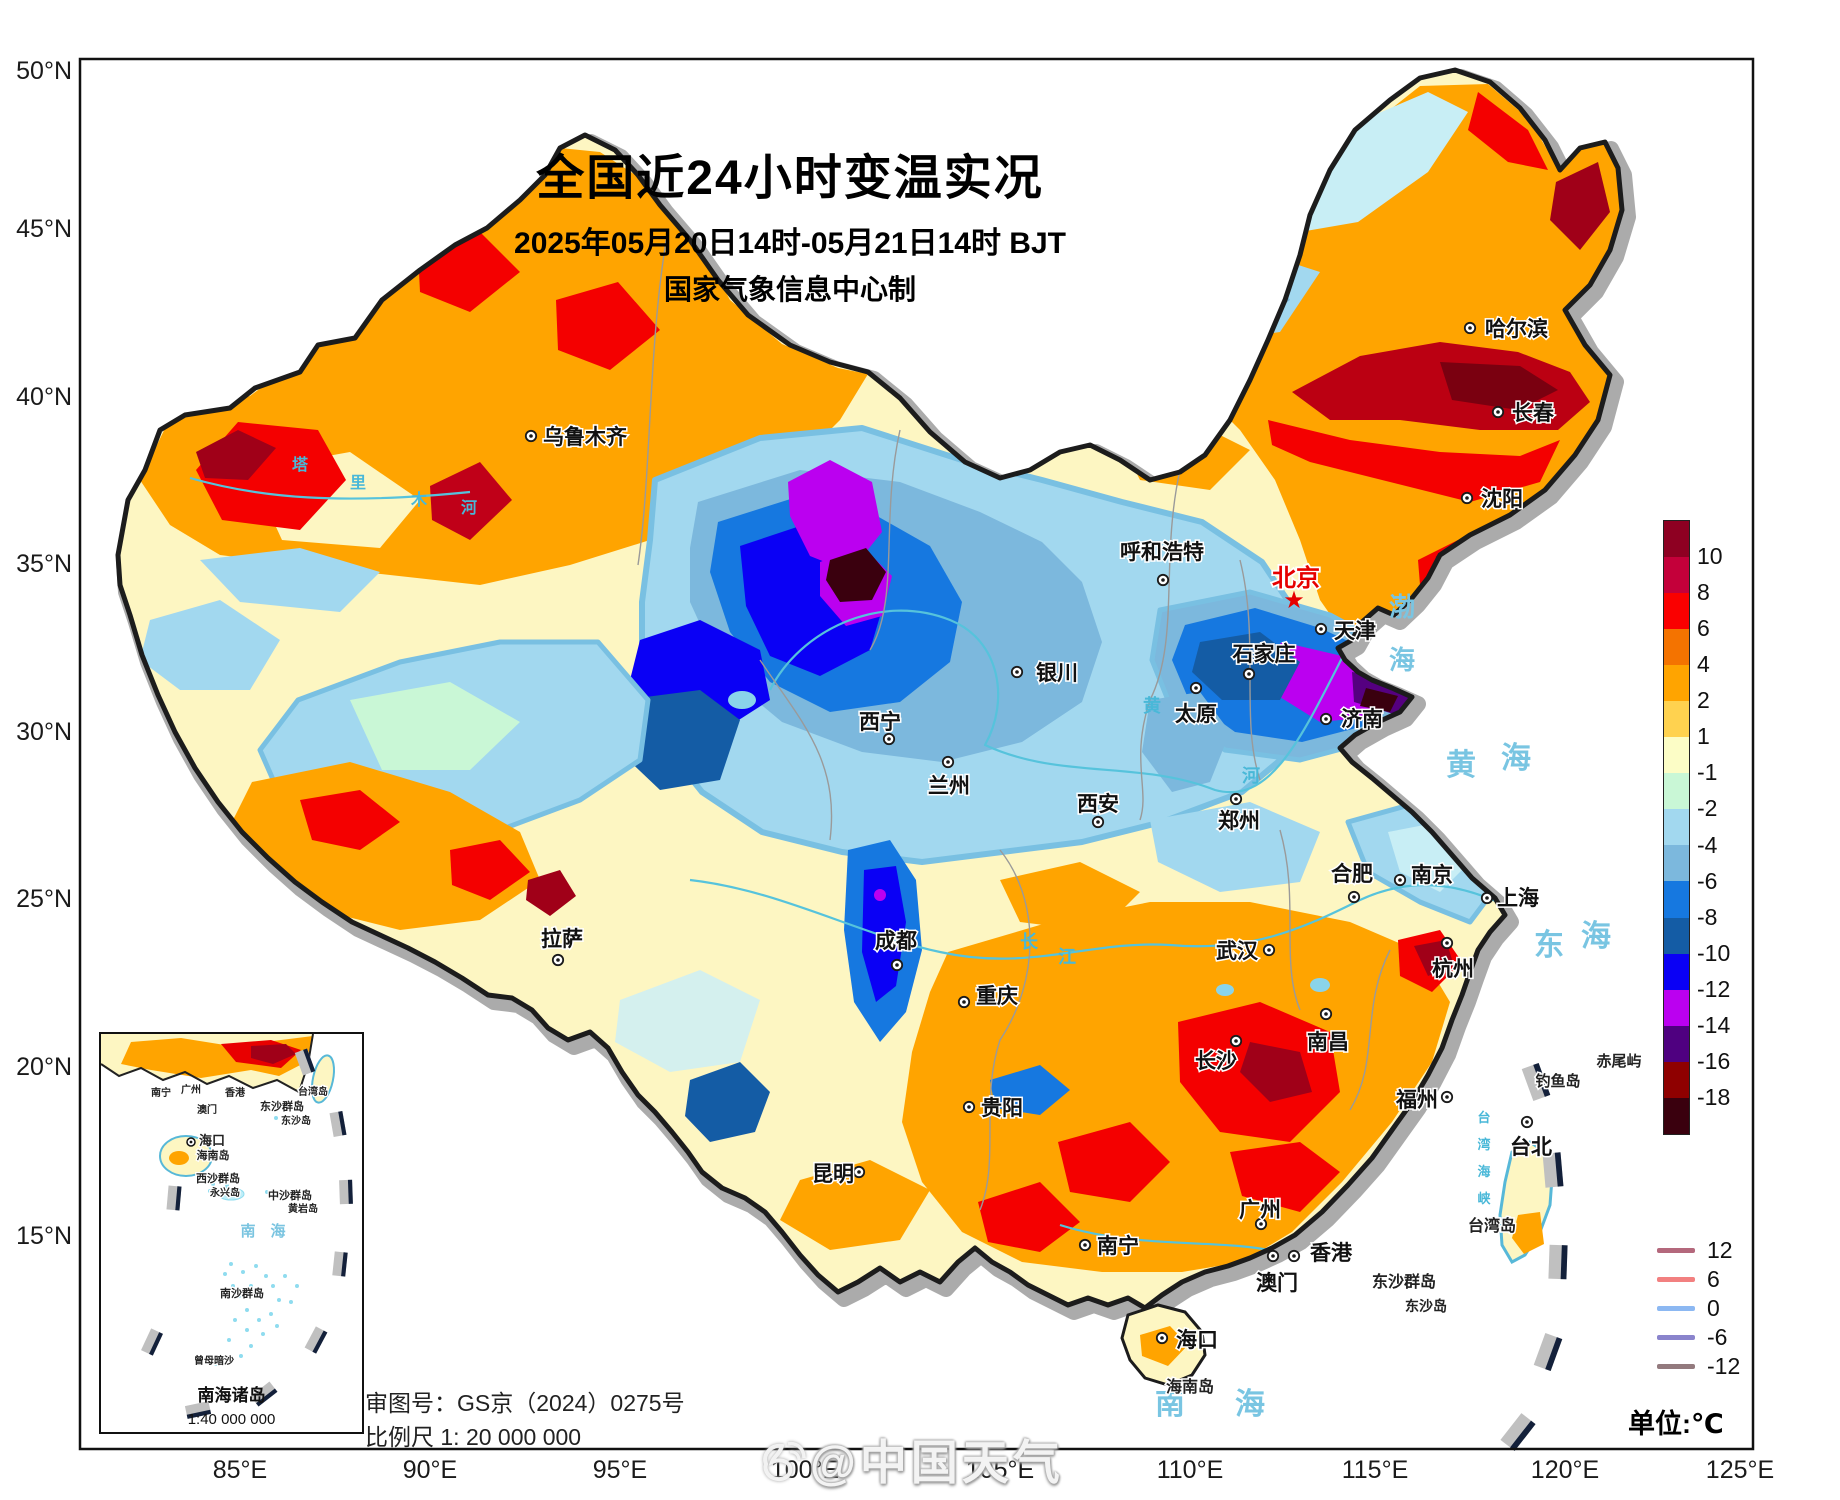 The width and height of the screenshot is (1840, 1500). I want to click on city-label: 西宁, so click(880, 722).